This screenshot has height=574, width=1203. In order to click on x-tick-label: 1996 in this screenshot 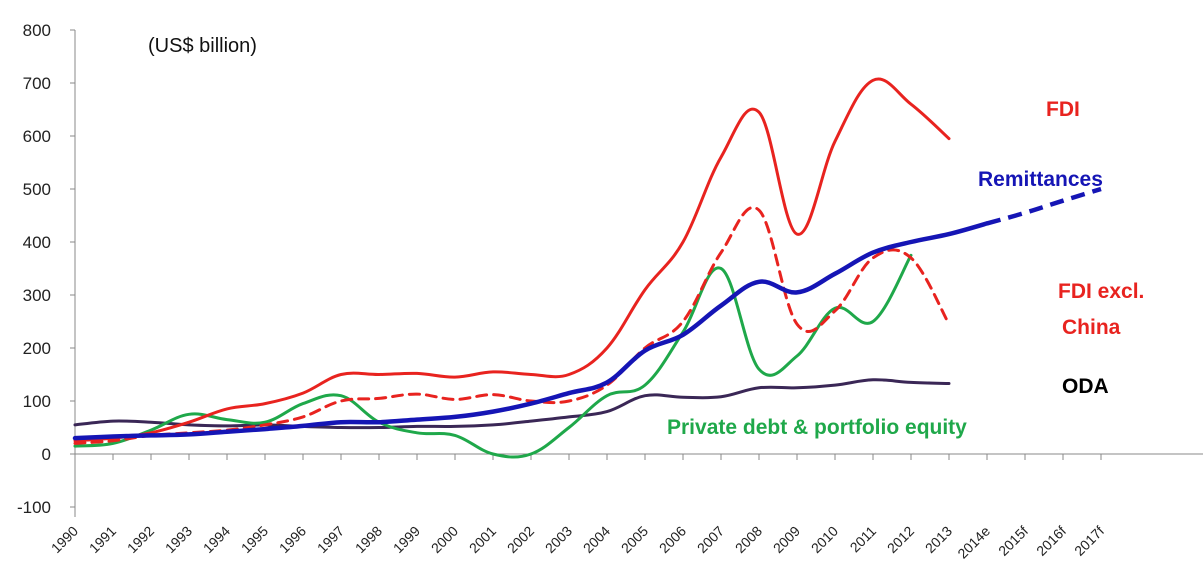, I will do `click(292, 539)`.